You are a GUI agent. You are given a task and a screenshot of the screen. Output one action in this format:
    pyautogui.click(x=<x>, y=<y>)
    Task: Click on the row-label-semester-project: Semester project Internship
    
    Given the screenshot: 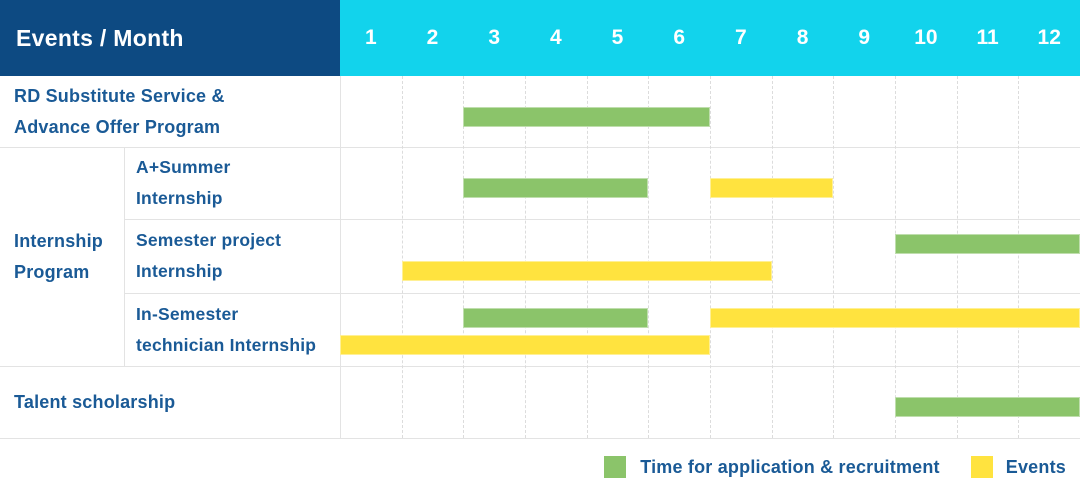 What is the action you would take?
    pyautogui.click(x=232, y=256)
    